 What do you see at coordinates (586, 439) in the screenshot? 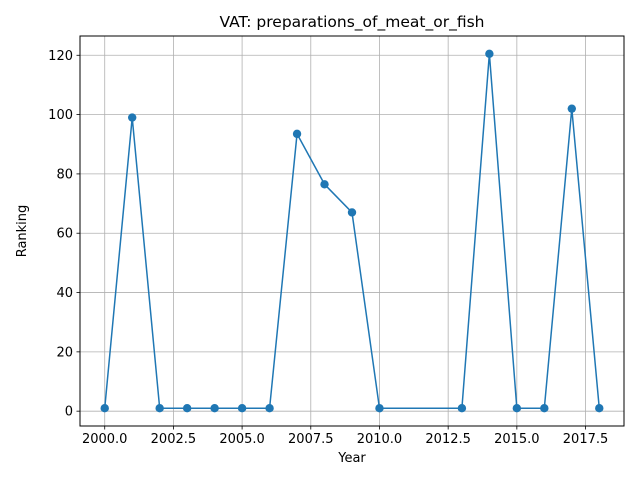
I see `x-tick-label: 2017.5` at bounding box center [586, 439].